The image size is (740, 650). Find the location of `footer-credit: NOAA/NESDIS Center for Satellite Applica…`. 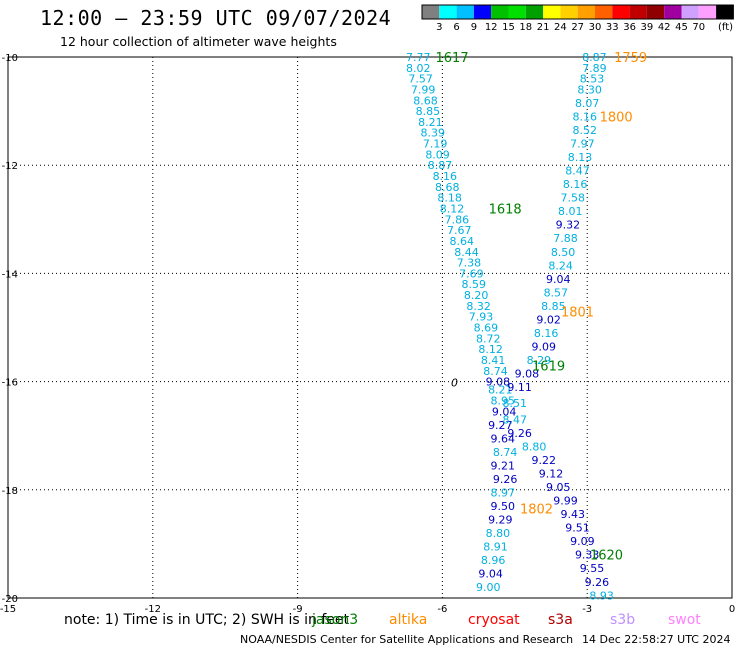

footer-credit: NOAA/NESDIS Center for Satellite Applica… is located at coordinates (407, 639).